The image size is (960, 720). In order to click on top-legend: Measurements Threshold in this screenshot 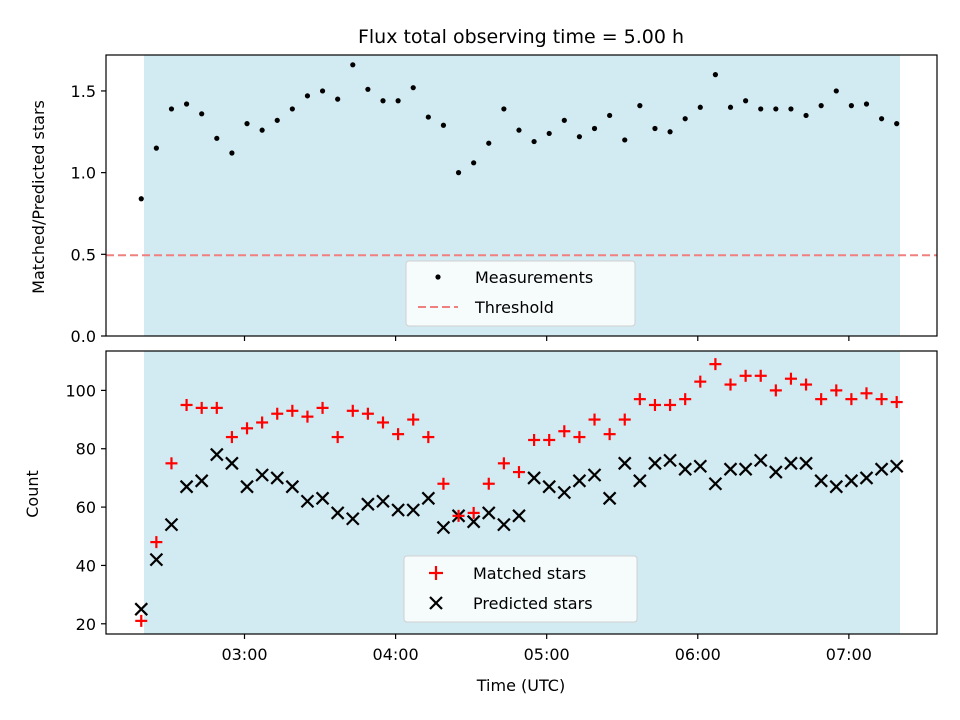, I will do `click(520, 293)`.